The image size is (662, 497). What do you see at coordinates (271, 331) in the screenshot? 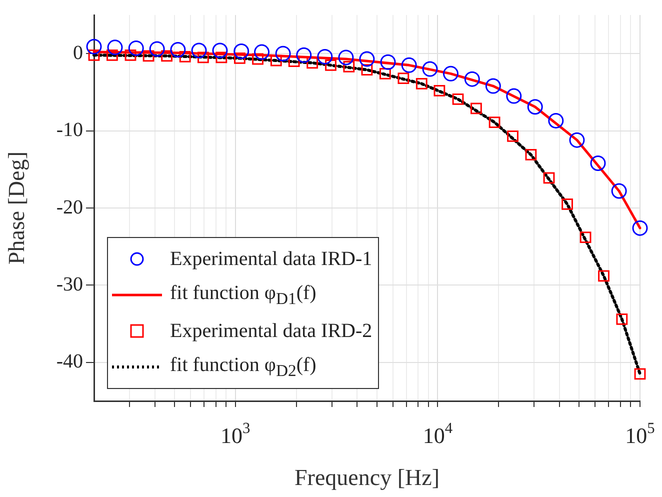
I see `legend-label: Experimental data IRD-2` at bounding box center [271, 331].